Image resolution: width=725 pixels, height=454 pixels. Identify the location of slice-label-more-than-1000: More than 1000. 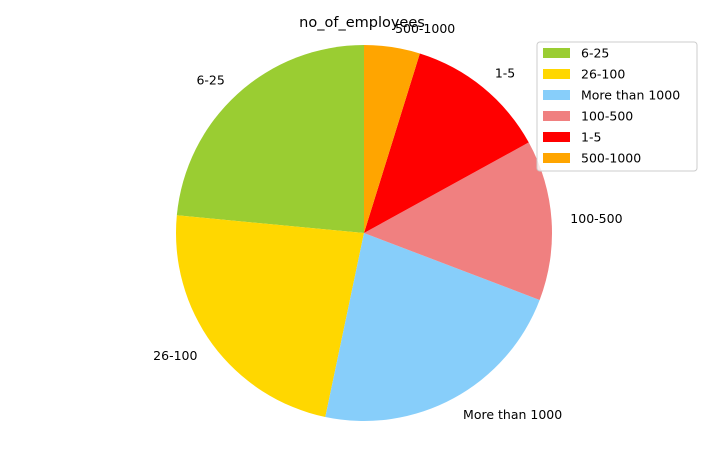
(512, 414).